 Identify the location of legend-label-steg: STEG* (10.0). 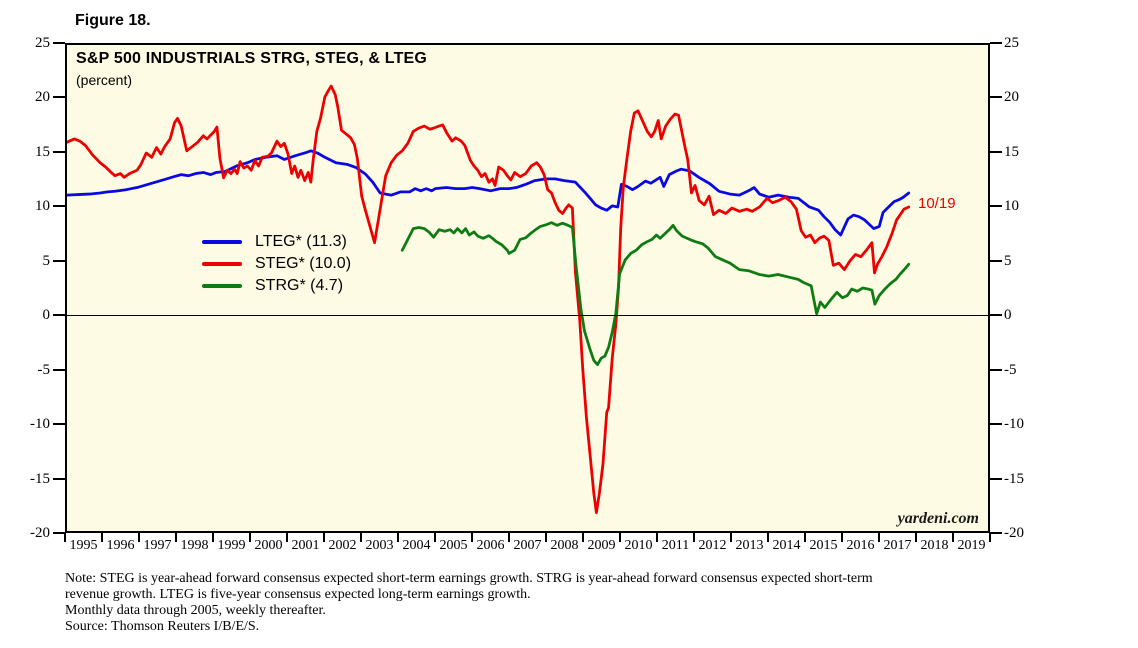
(303, 263).